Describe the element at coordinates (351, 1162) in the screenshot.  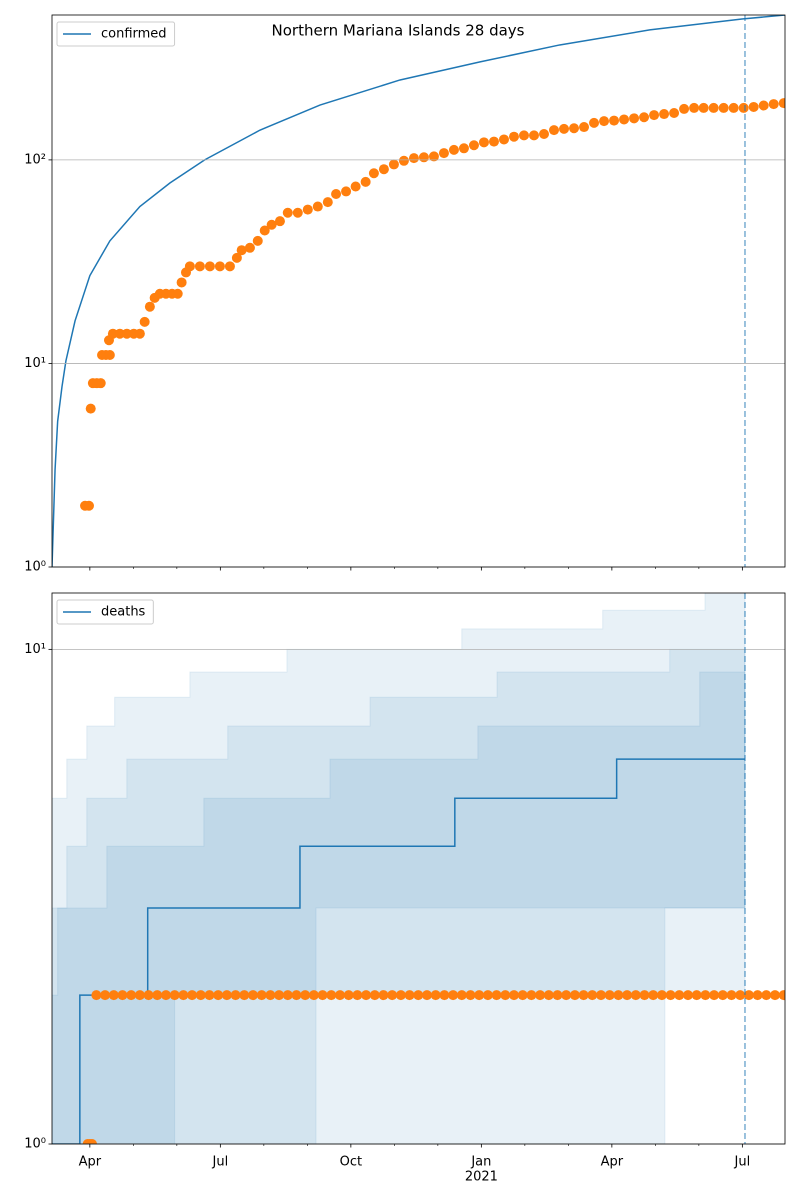
I see `x-tick-label: Oct` at that location.